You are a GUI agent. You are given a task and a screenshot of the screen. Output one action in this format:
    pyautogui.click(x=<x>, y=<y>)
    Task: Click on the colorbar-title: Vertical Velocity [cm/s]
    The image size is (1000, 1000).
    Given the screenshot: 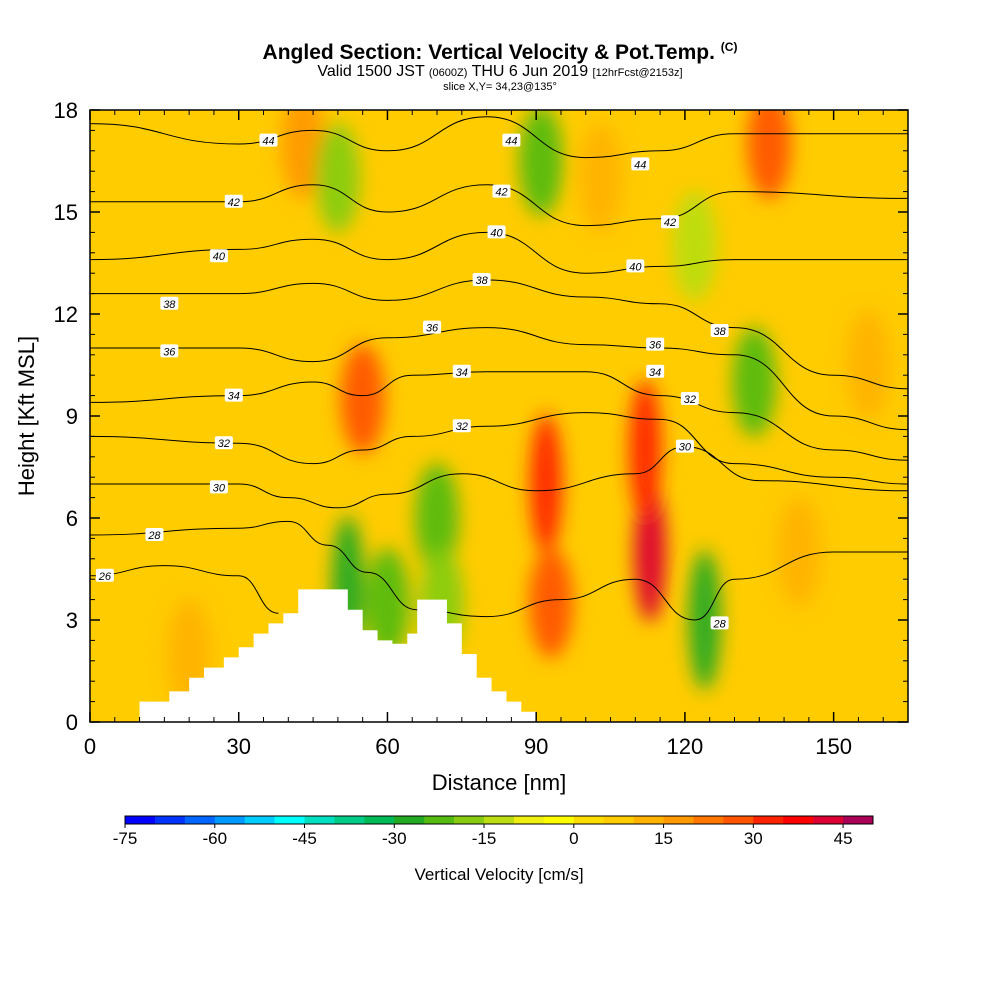 What is the action you would take?
    pyautogui.click(x=498, y=874)
    